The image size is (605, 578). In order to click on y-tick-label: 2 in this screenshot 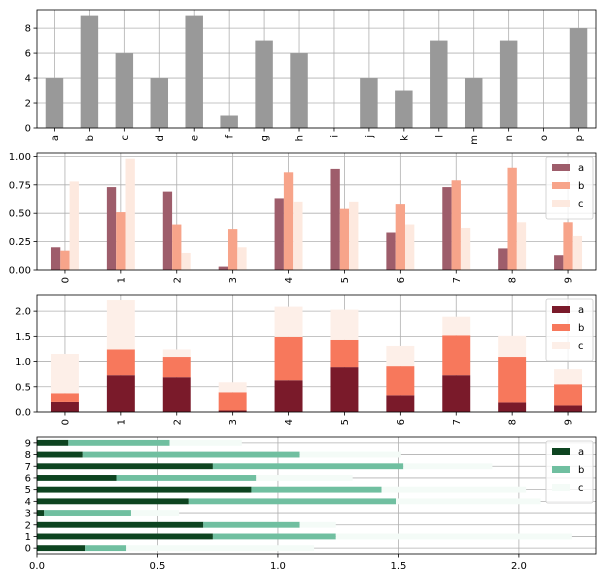, I will do `click(28, 525)`.